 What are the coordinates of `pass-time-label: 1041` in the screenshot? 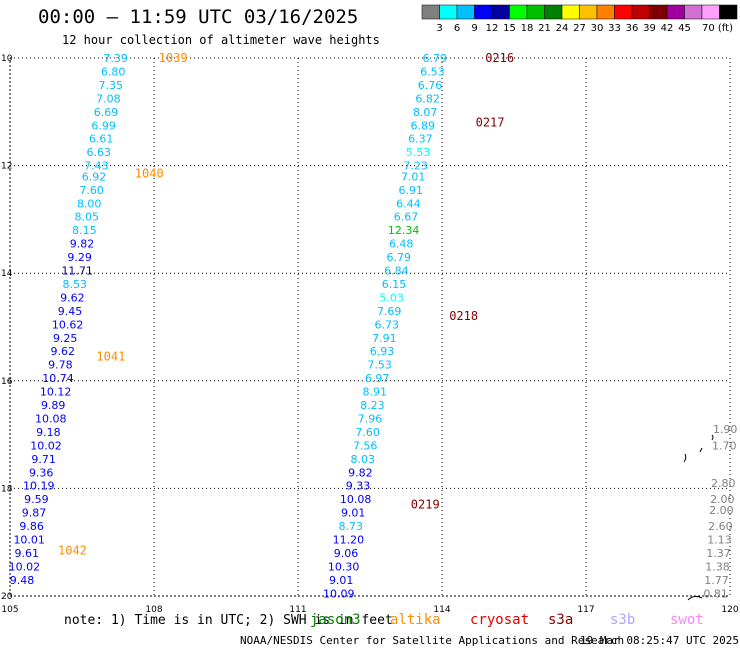 It's located at (110, 357).